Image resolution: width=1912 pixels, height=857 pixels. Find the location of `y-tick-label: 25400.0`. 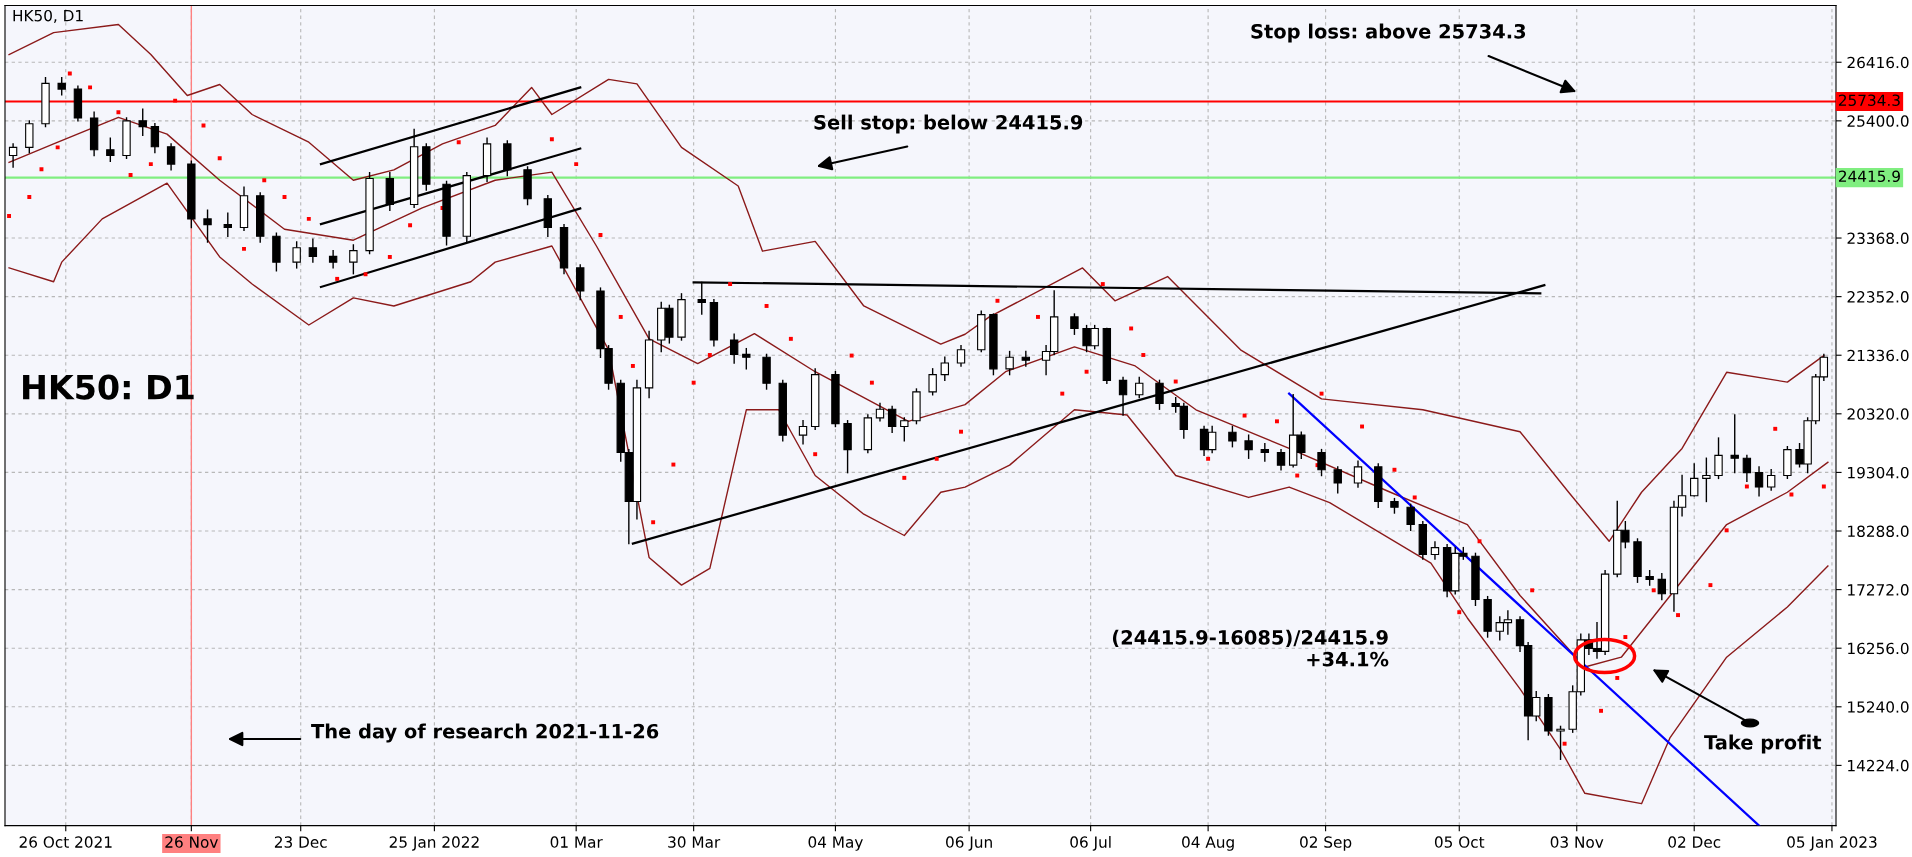

y-tick-label: 25400.0 is located at coordinates (1878, 121).